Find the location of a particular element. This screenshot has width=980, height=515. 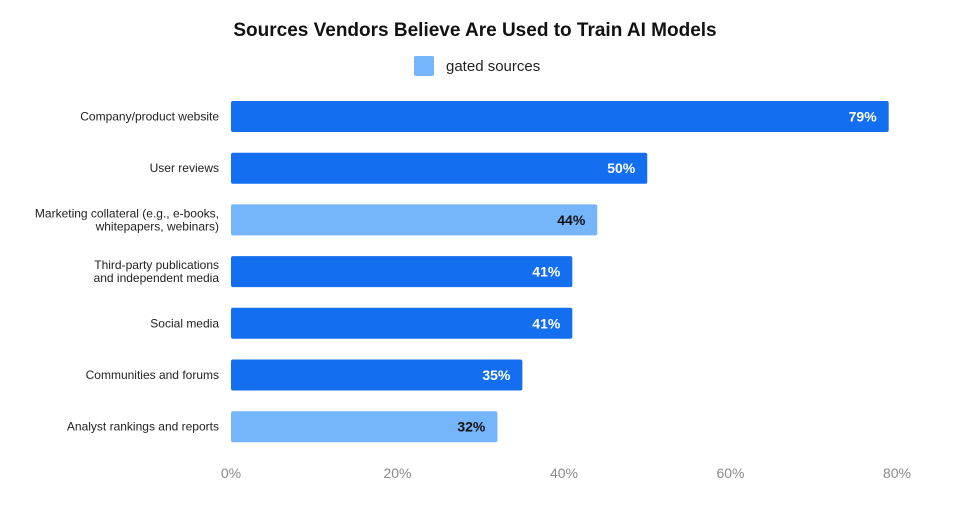

value-label-5: 35% is located at coordinates (496, 375).